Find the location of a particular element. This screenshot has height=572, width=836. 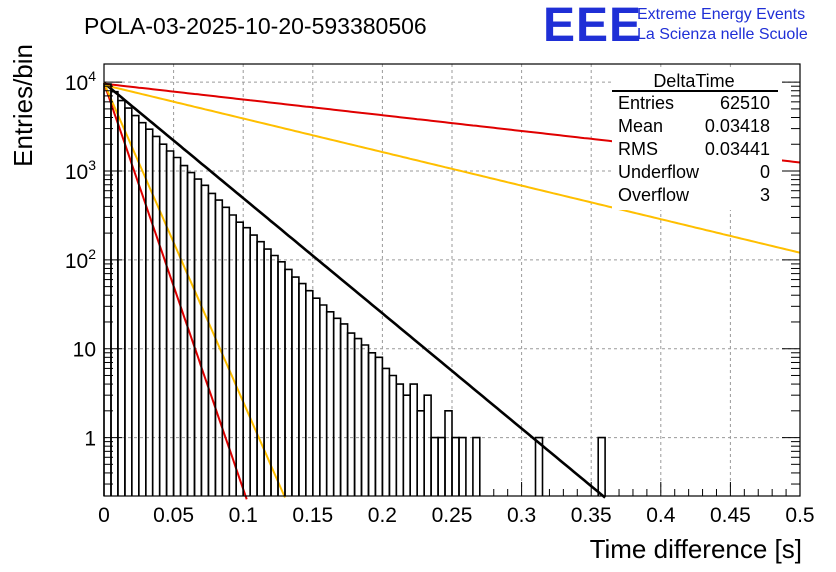

x-tick-label: 0.1 is located at coordinates (243, 515).